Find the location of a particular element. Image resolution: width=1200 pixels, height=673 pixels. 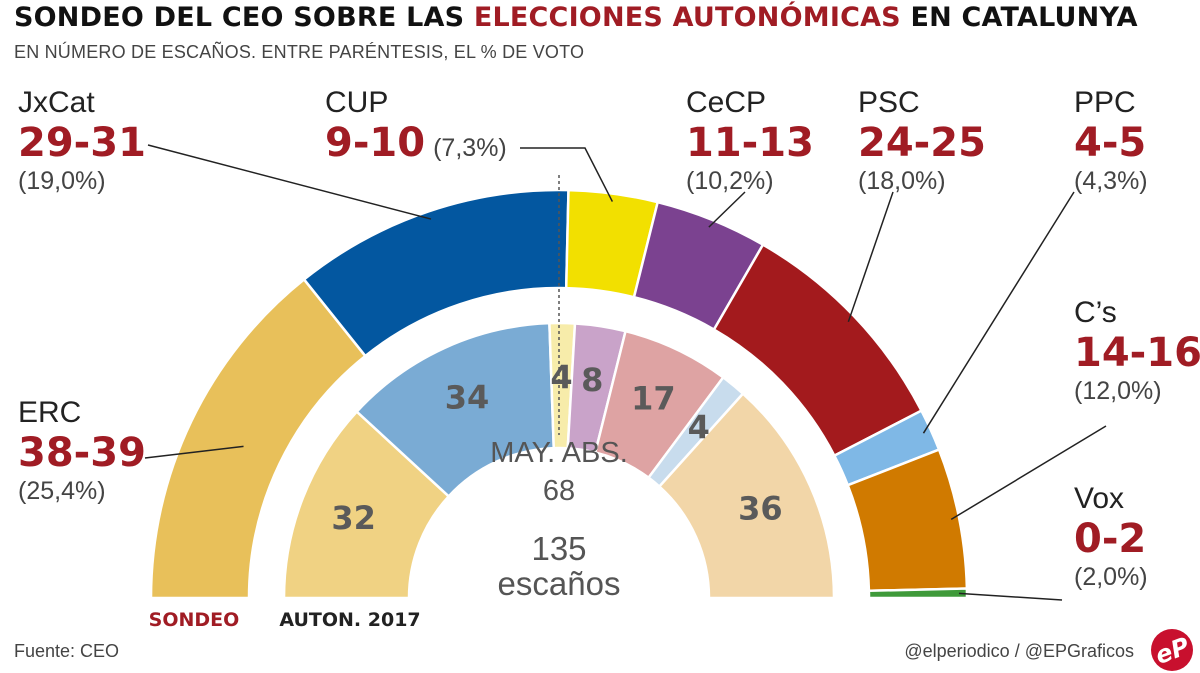

title-part1: SONDEO DEL CEO SOBRE LAS is located at coordinates (244, 17).